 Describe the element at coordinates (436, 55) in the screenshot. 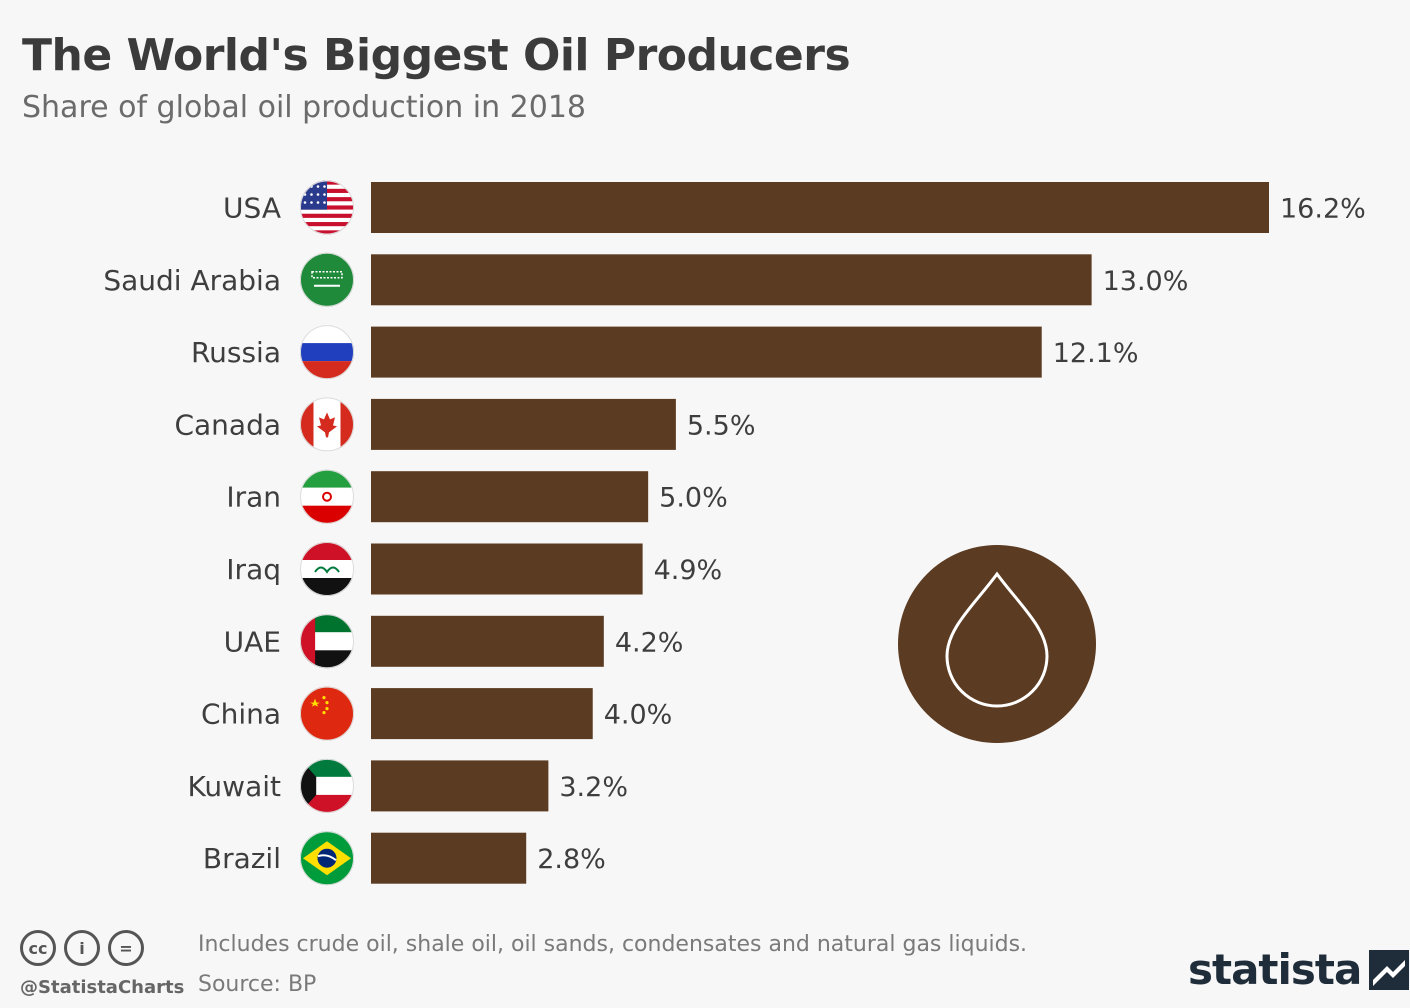

I see `chart-title: The World's Biggest Oil Producers` at that location.